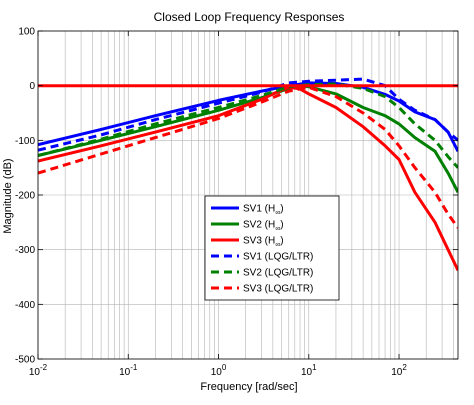 The height and width of the screenshot is (405, 474). I want to click on x-tick-label: 10², so click(399, 370).